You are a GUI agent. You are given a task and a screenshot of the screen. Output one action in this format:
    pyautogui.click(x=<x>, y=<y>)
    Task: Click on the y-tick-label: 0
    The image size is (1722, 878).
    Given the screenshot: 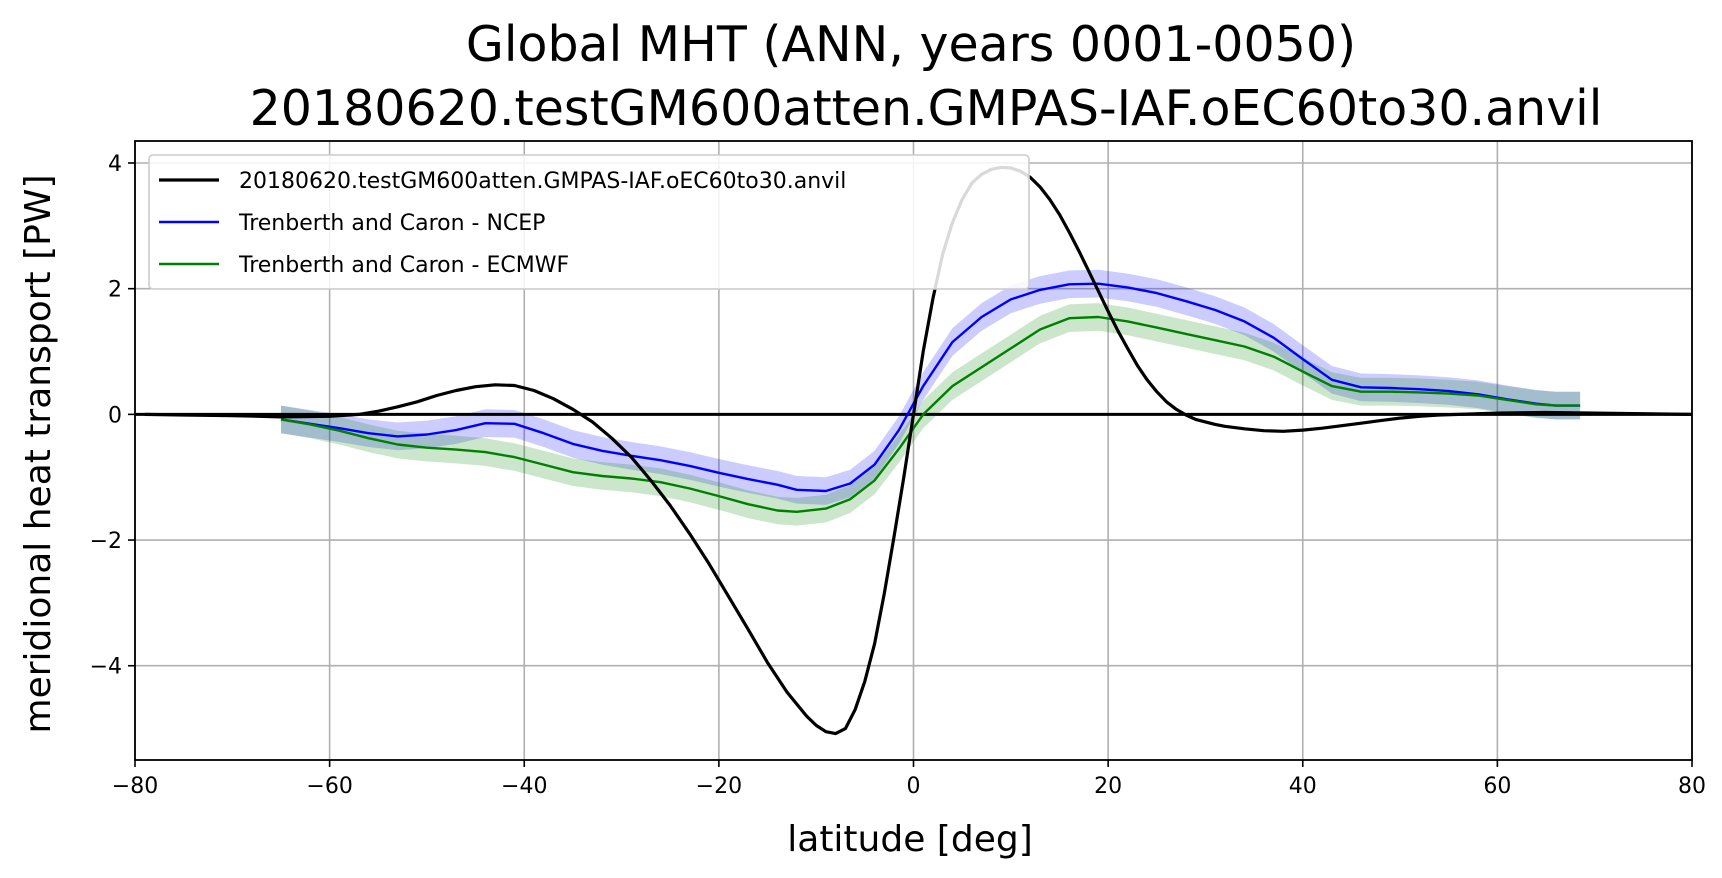 What is the action you would take?
    pyautogui.click(x=115, y=415)
    